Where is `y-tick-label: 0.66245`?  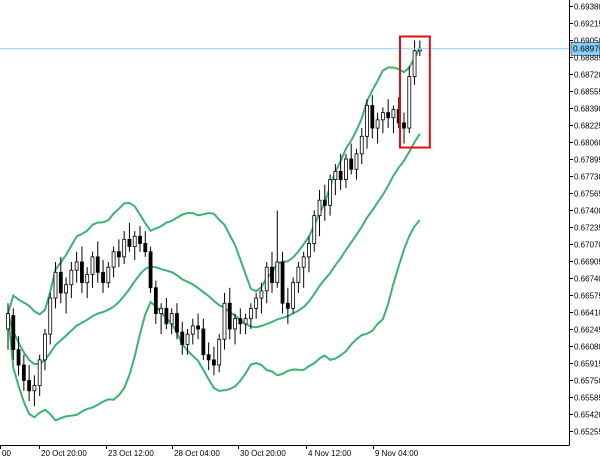
y-tick-label: 0.66245 is located at coordinates (587, 330).